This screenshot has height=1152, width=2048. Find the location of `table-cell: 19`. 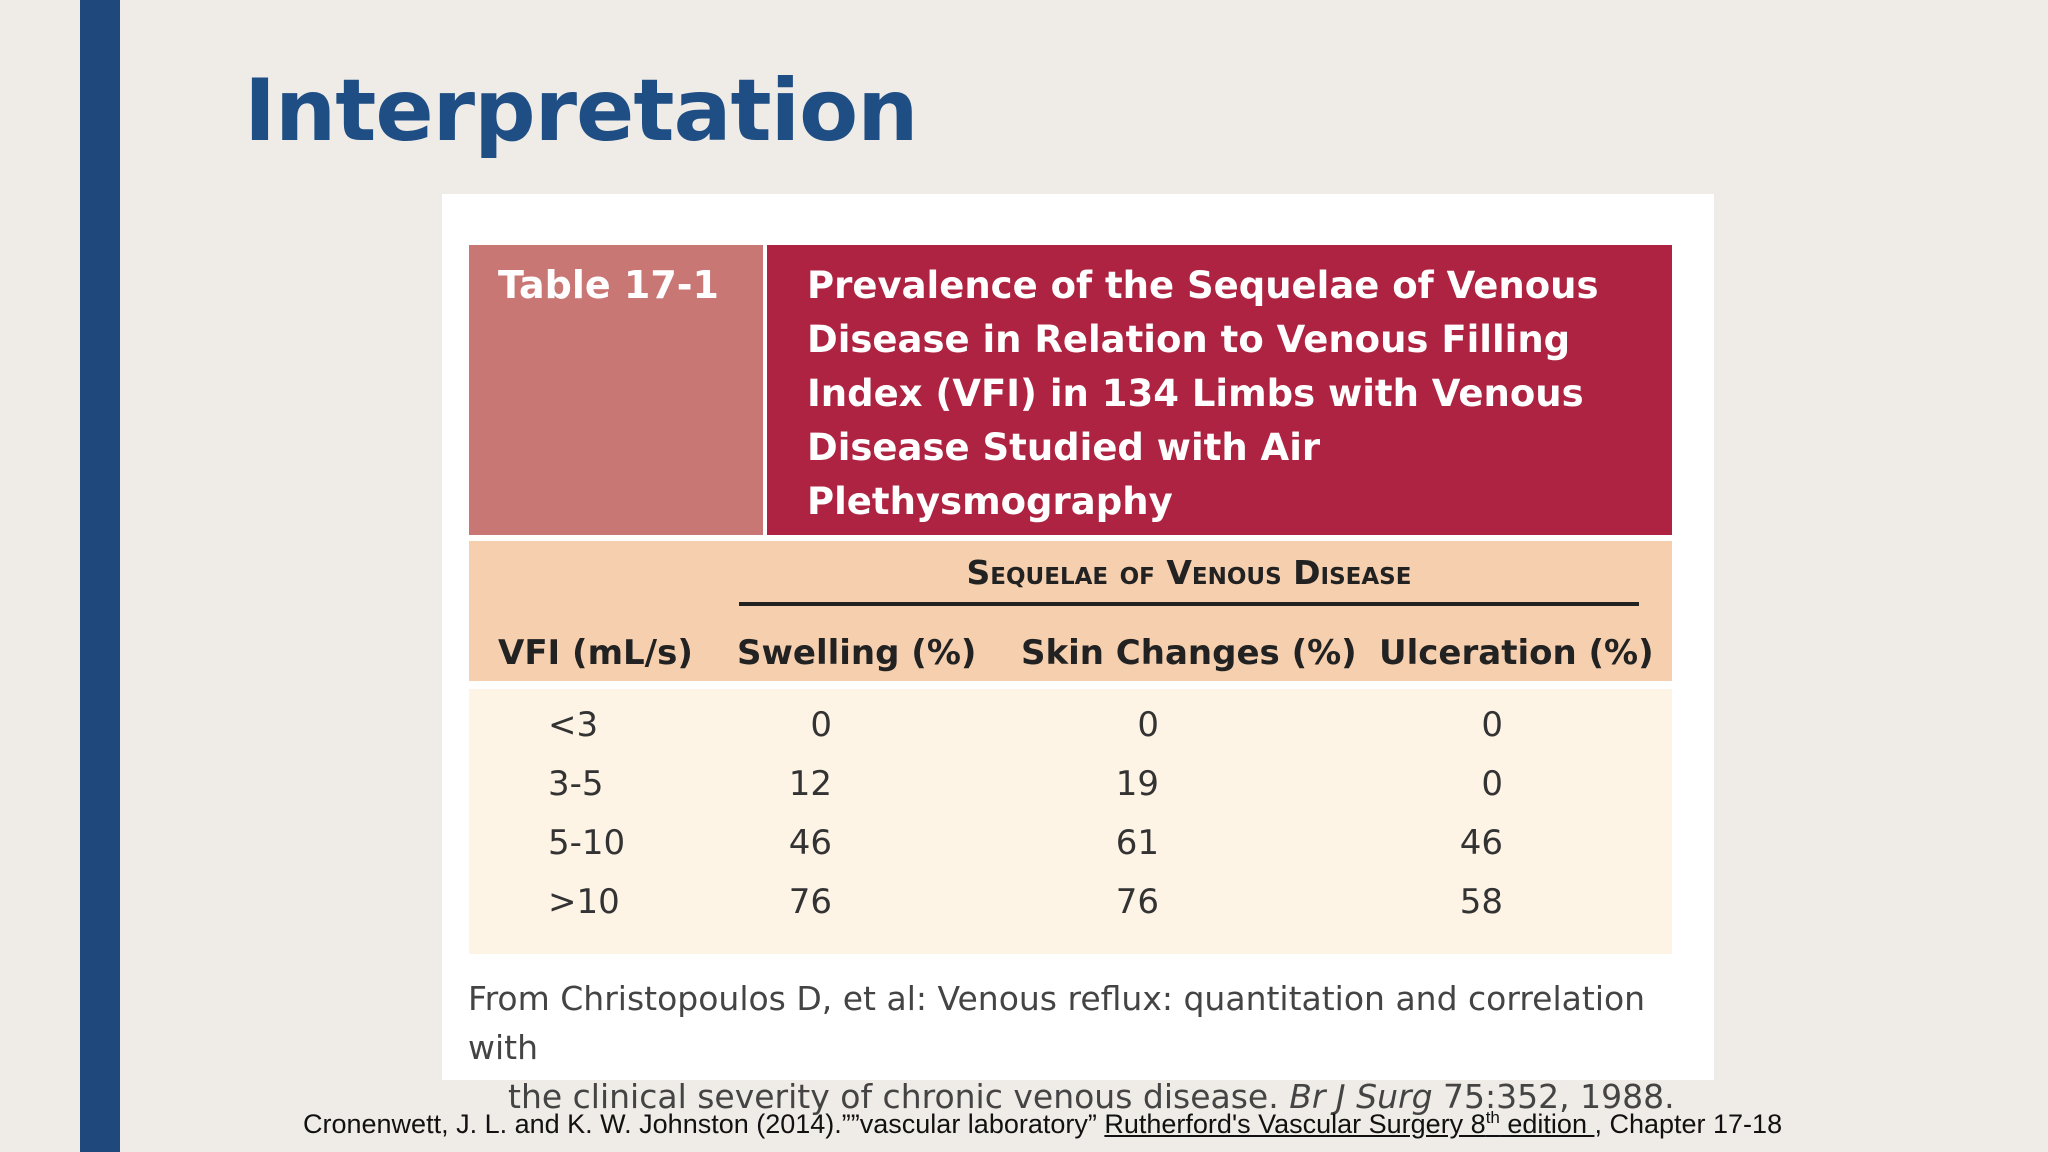

table-cell: 19 is located at coordinates (1137, 784).